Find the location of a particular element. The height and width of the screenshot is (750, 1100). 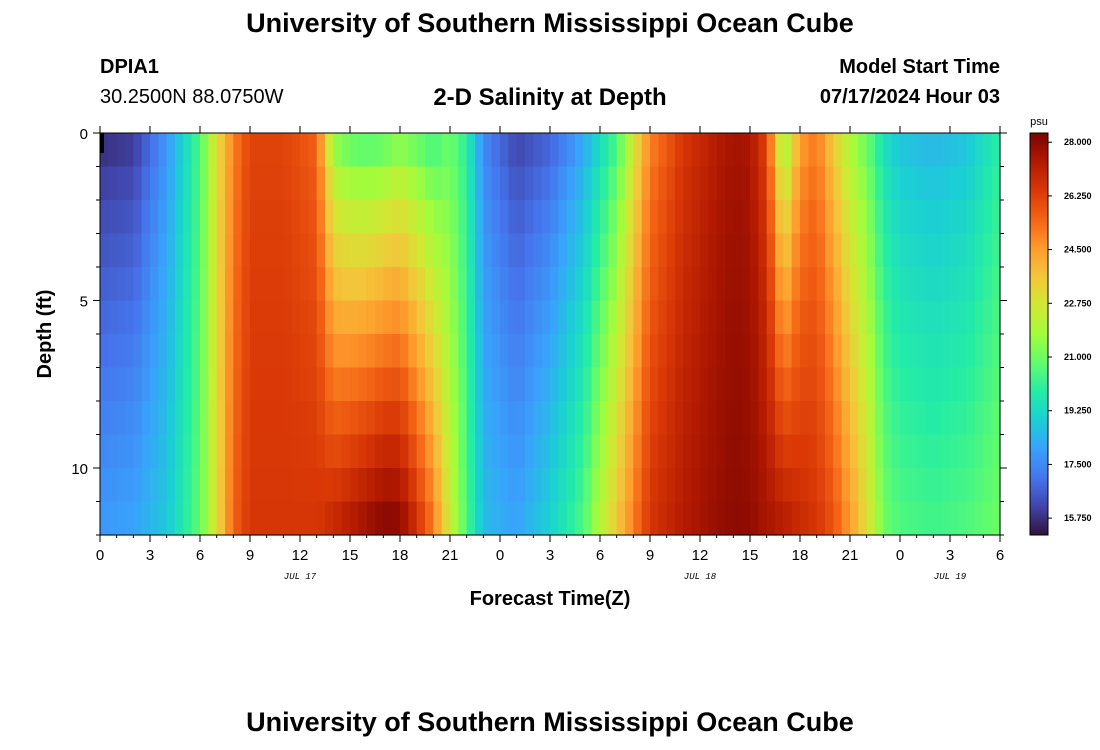

colorbar-tick-label: 22.750 is located at coordinates (1078, 303).